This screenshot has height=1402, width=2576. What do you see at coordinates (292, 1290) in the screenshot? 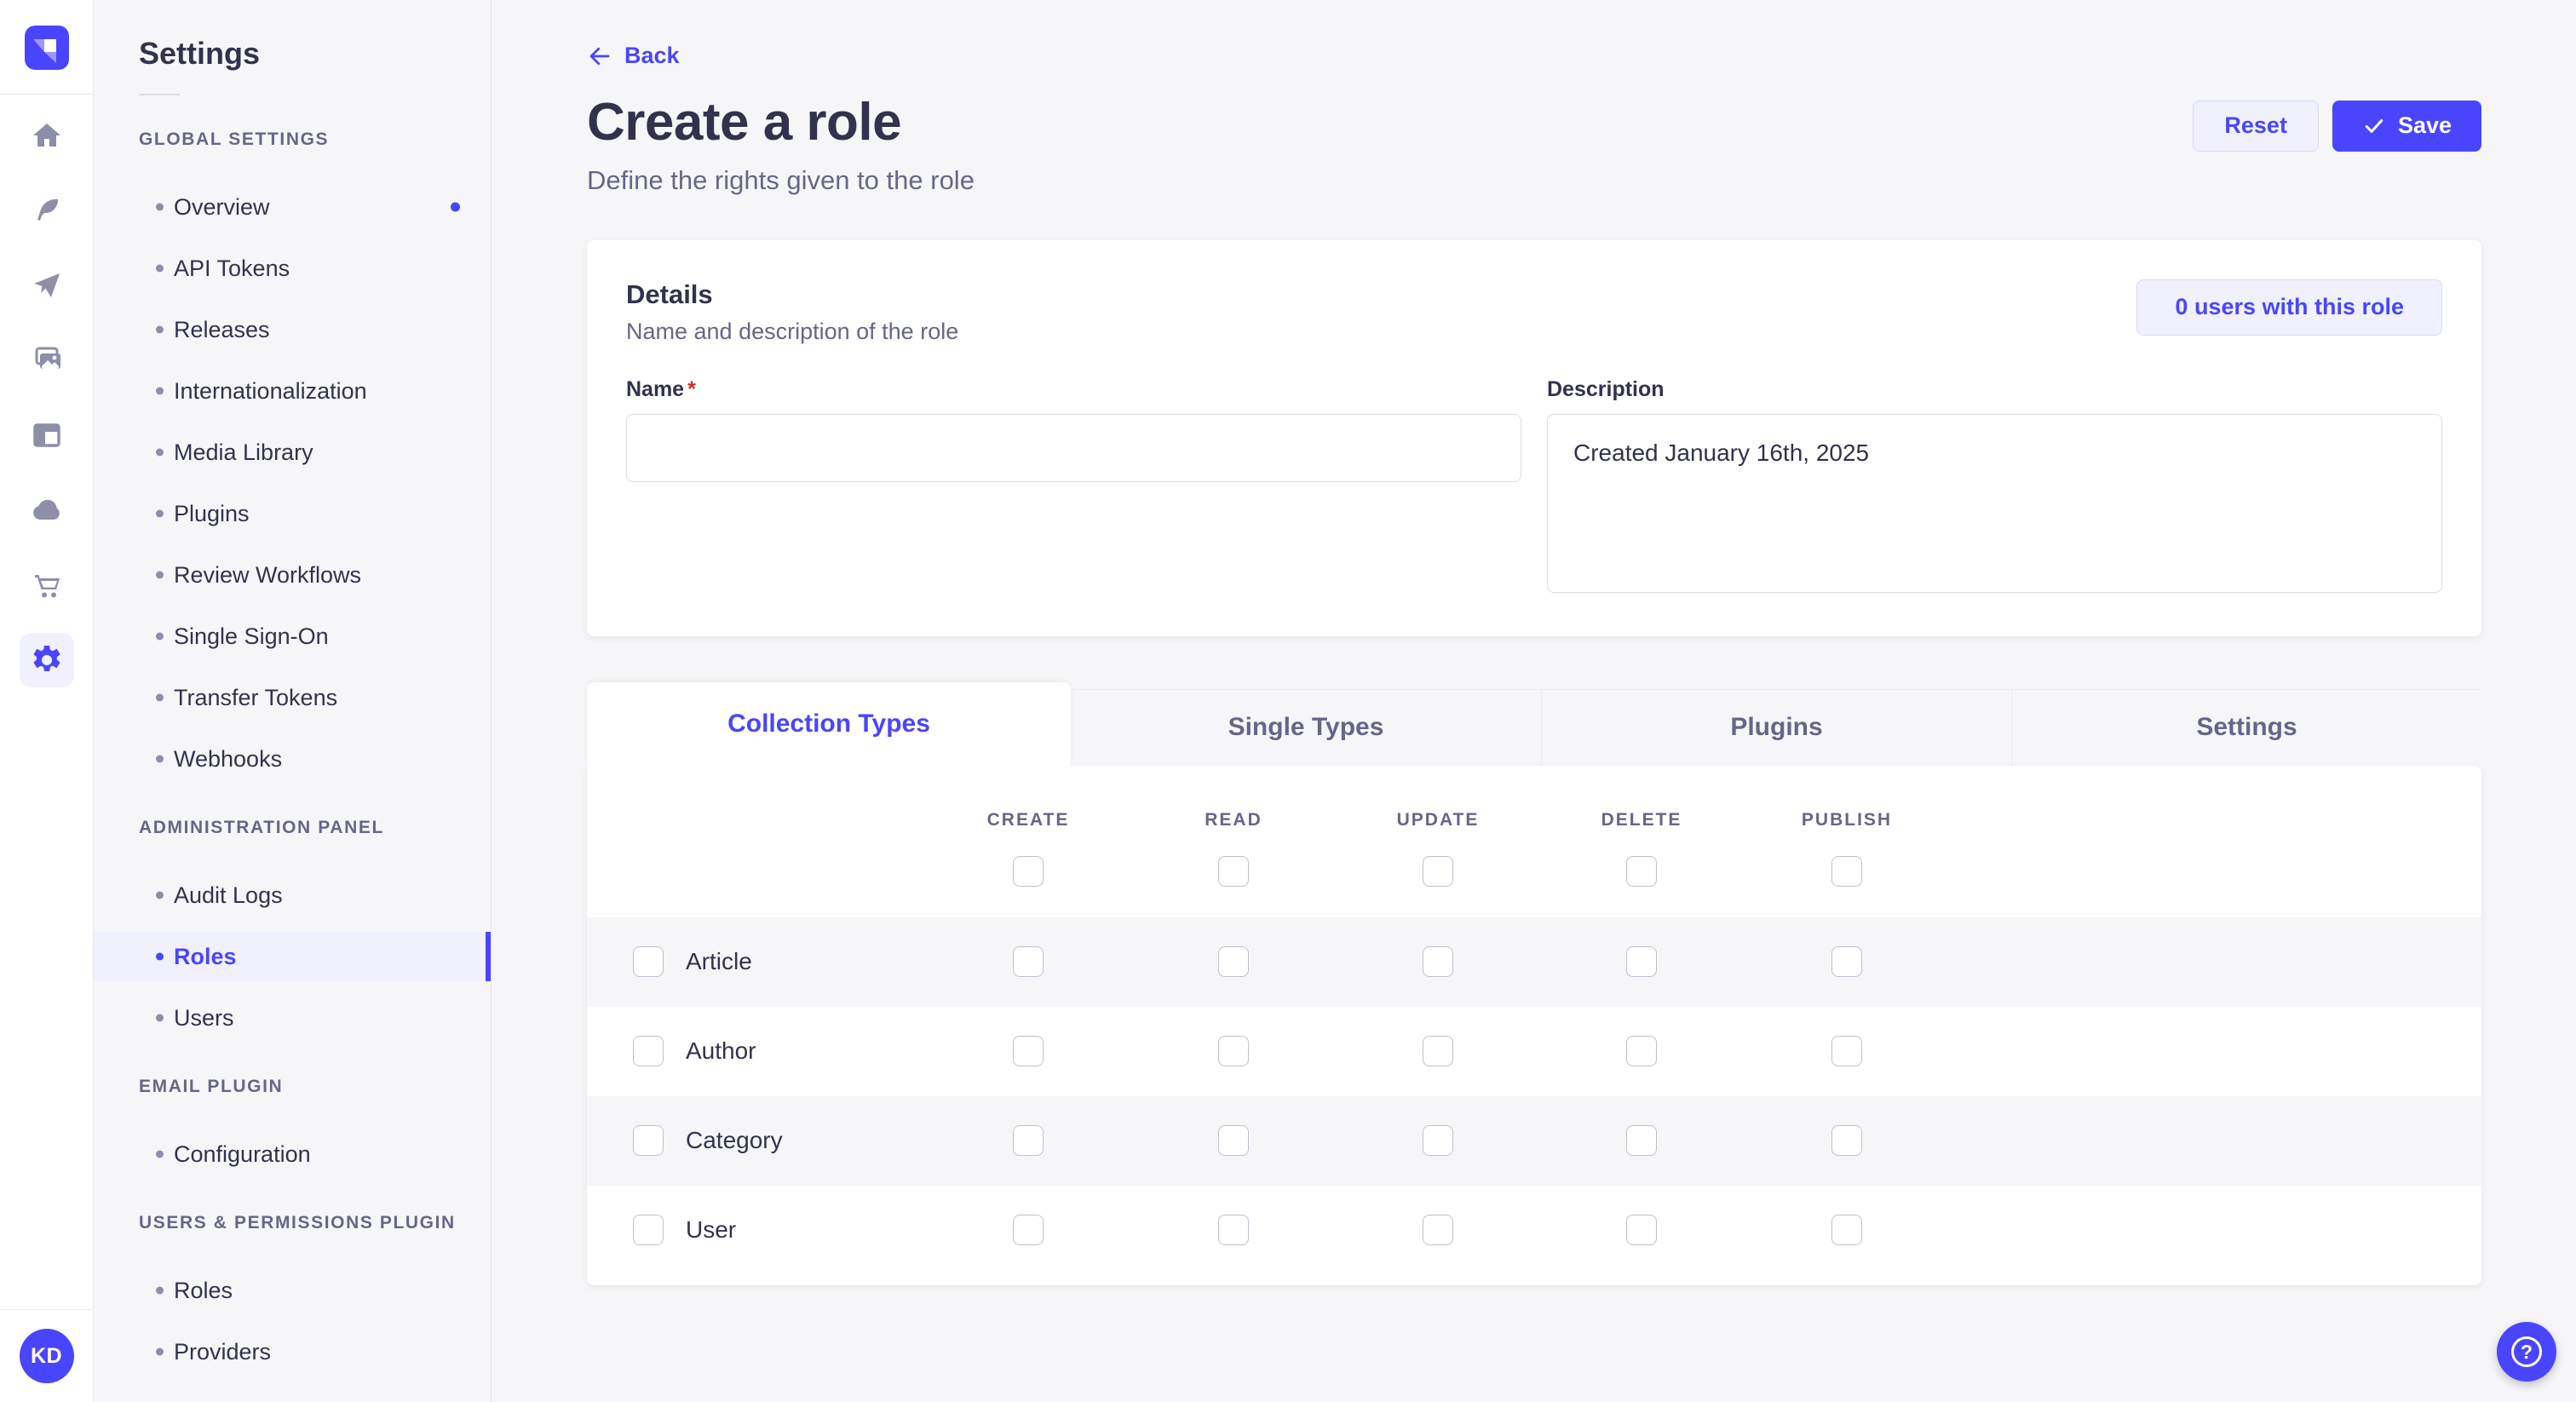
I see `sidebar-item-roles-up: Roles` at bounding box center [292, 1290].